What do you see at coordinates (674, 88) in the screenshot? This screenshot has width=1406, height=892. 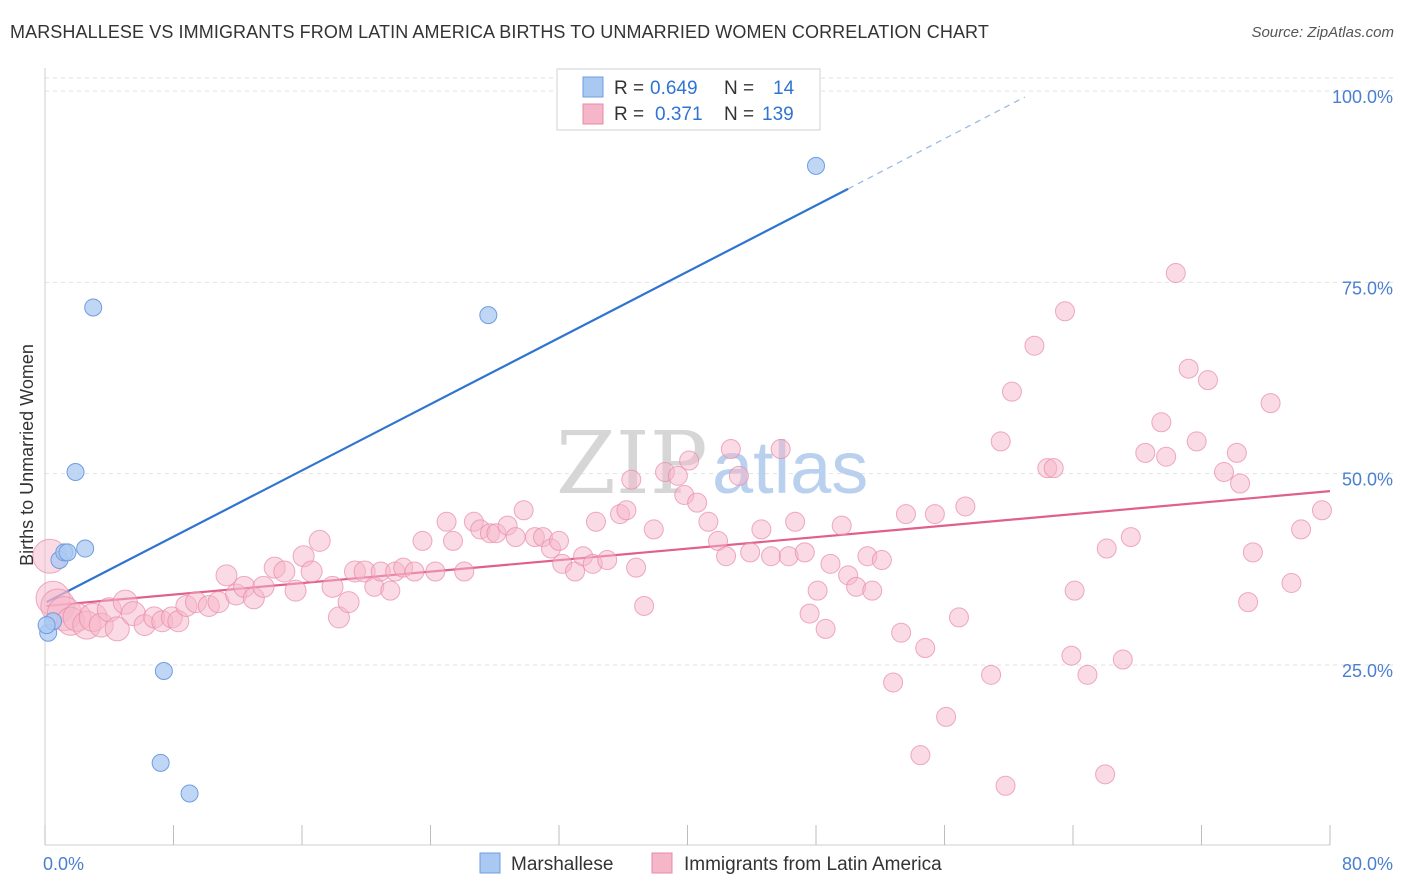 I see `stats-r-value-blue: 0.649` at bounding box center [674, 88].